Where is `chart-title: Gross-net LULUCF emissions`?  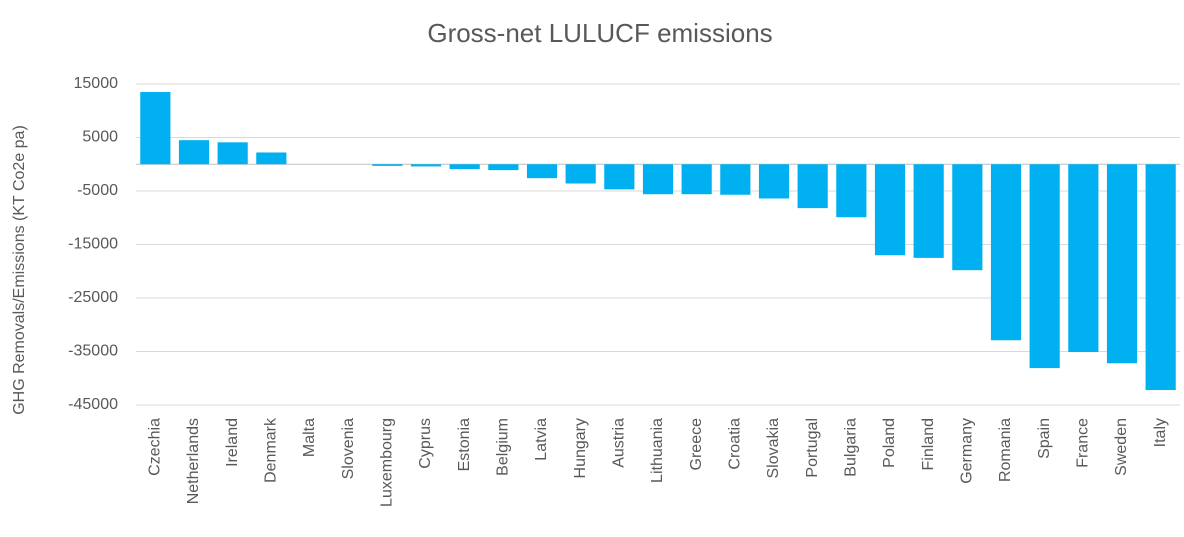 chart-title: Gross-net LULUCF emissions is located at coordinates (599, 33).